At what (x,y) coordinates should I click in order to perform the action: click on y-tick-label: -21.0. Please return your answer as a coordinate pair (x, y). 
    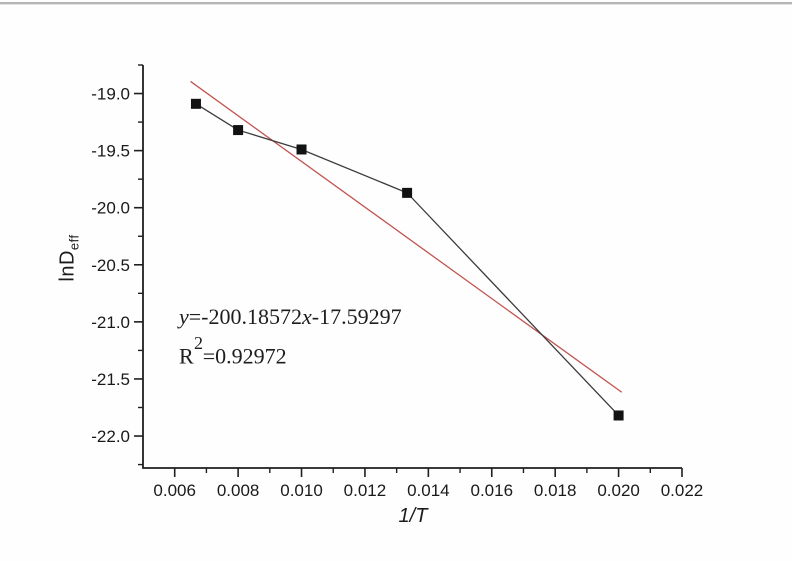
    Looking at the image, I should click on (110, 322).